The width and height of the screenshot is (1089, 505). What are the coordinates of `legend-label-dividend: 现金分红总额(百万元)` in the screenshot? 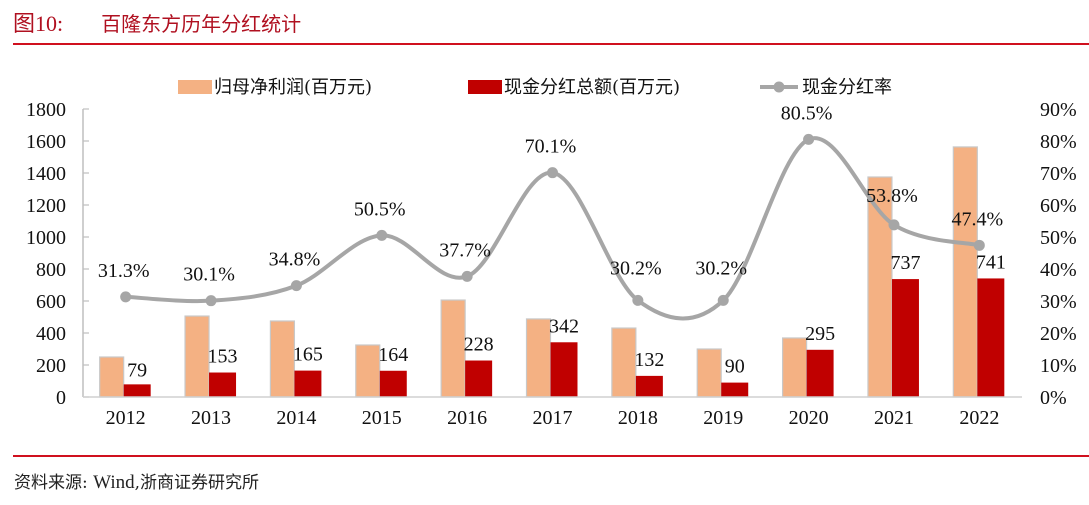 It's located at (592, 87).